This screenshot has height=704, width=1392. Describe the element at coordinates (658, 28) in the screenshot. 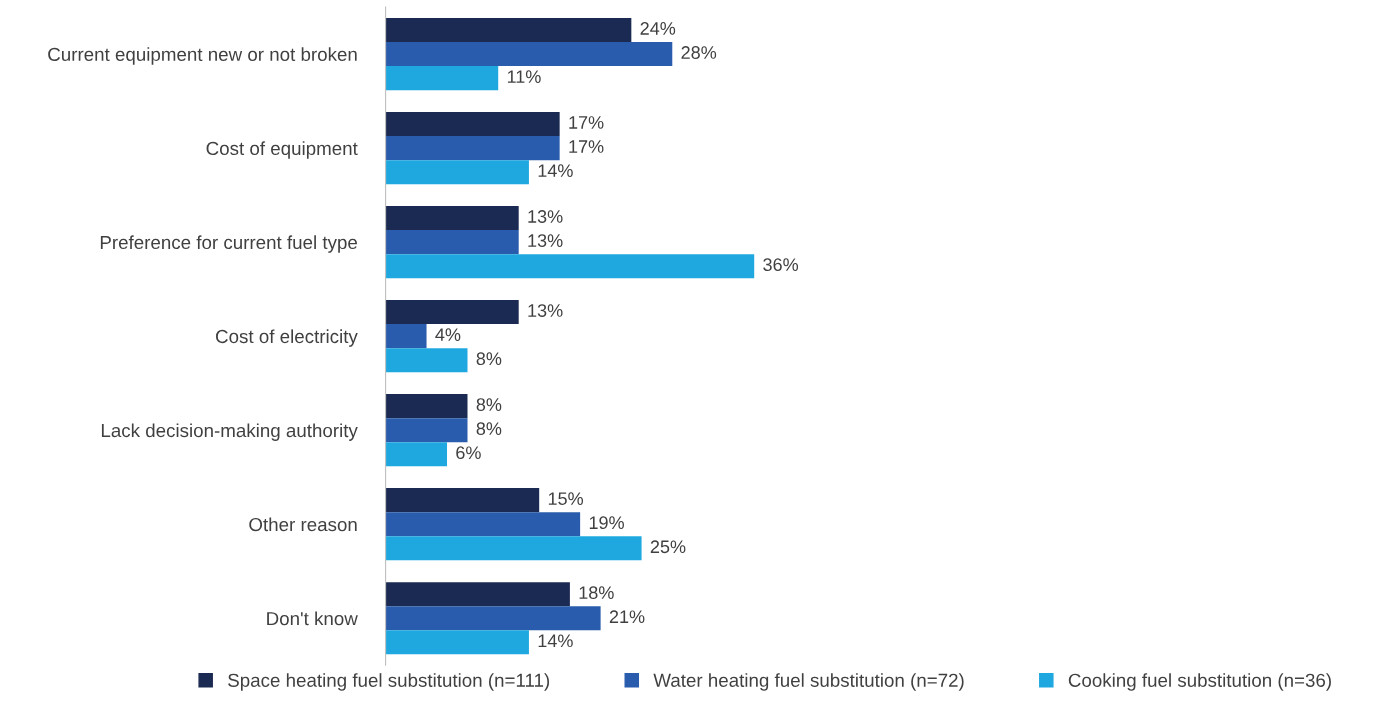

I see `data-label: 24%` at that location.